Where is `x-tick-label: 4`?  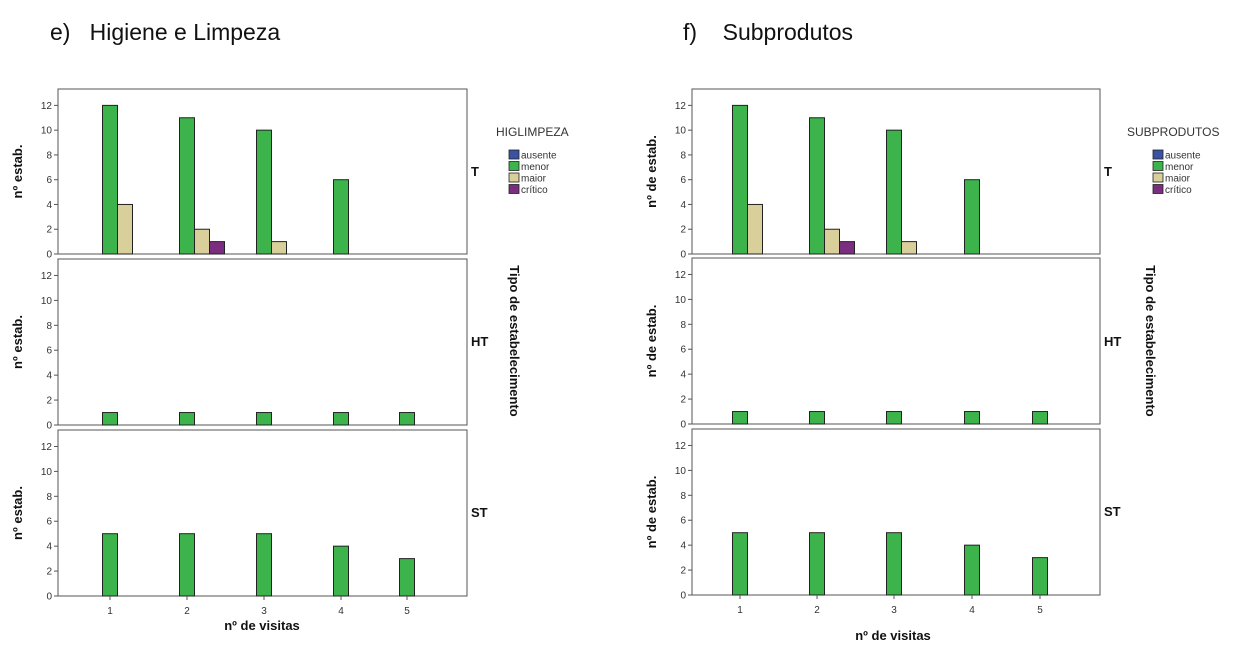
x-tick-label: 4 is located at coordinates (972, 610).